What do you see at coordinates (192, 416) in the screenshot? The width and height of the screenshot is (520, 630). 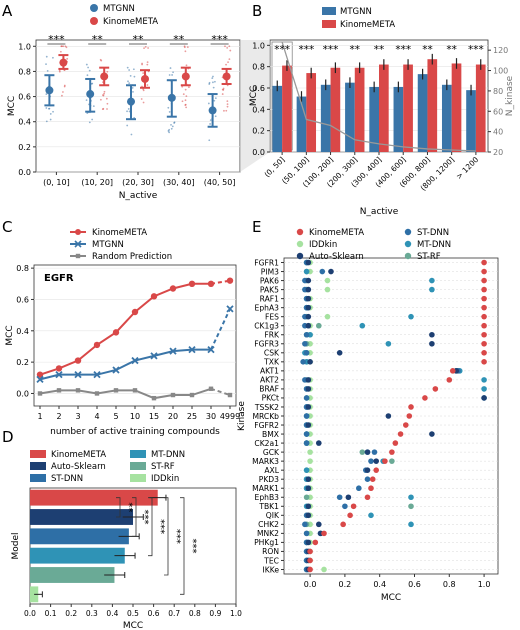 I see `x-tick-label: 25` at bounding box center [192, 416].